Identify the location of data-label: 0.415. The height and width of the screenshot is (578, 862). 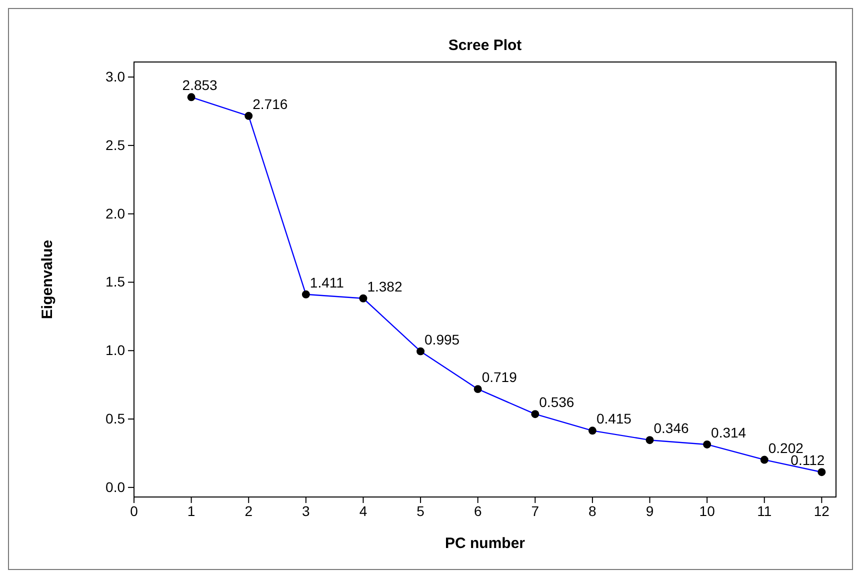
(614, 418).